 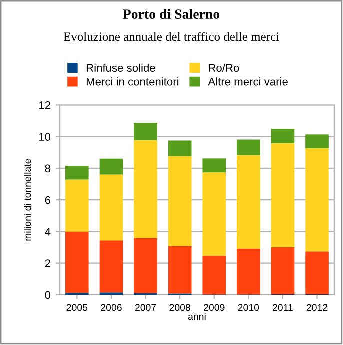 I want to click on x-tick-label: 2005, so click(x=77, y=308).